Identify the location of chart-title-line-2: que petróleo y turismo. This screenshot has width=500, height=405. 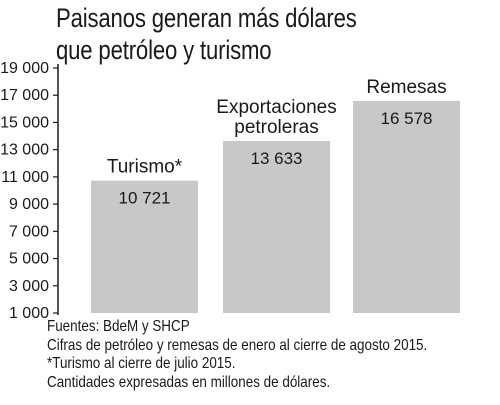
(164, 50).